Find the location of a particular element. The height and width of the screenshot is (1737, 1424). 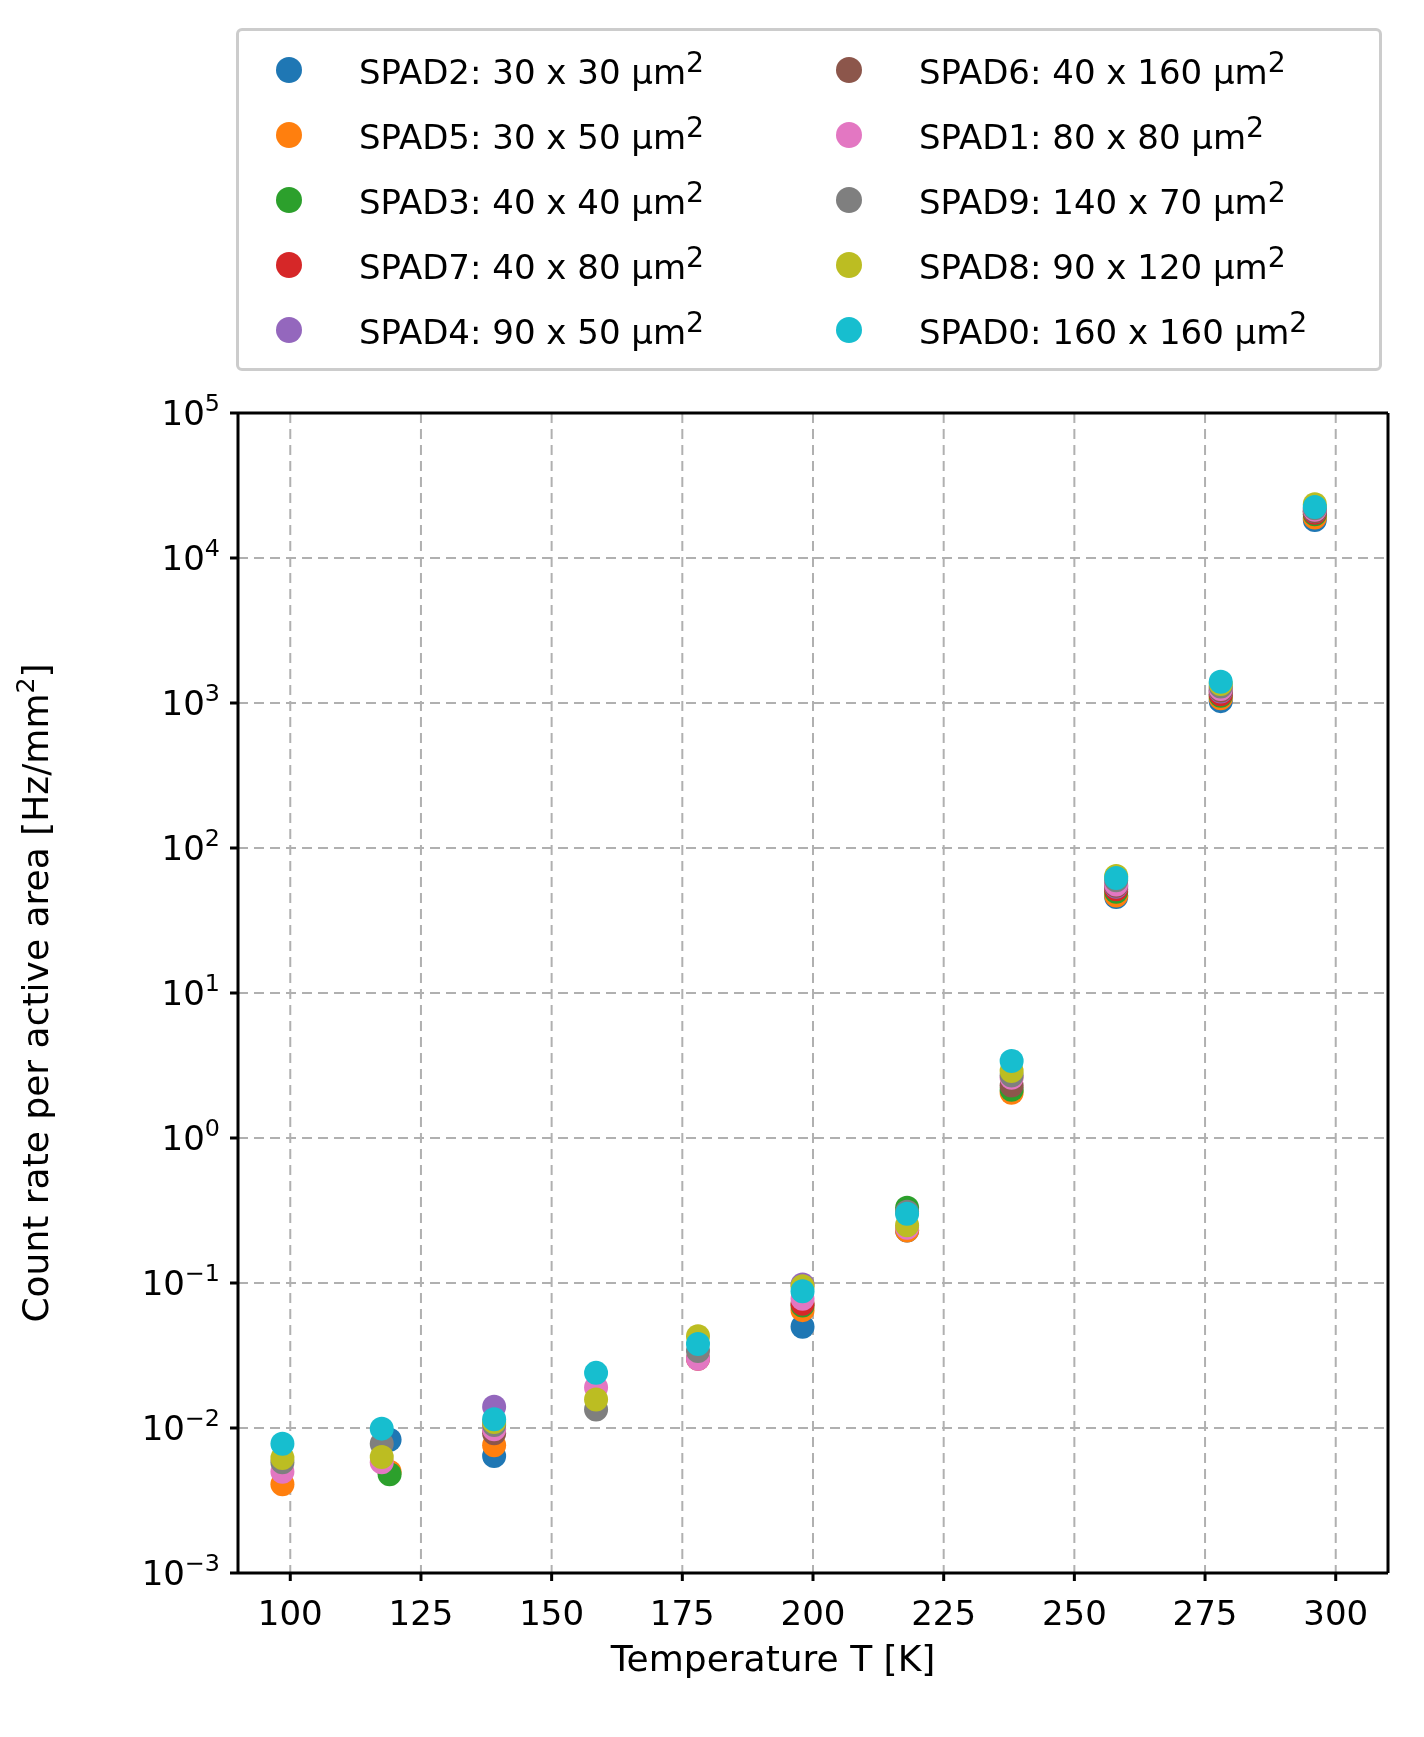

x-tick-label: 200 is located at coordinates (813, 1613).